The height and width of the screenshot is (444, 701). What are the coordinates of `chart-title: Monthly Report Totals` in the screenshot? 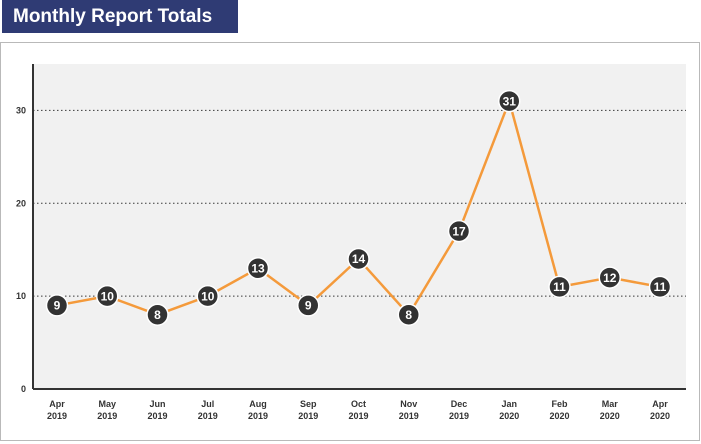 It's located at (120, 16).